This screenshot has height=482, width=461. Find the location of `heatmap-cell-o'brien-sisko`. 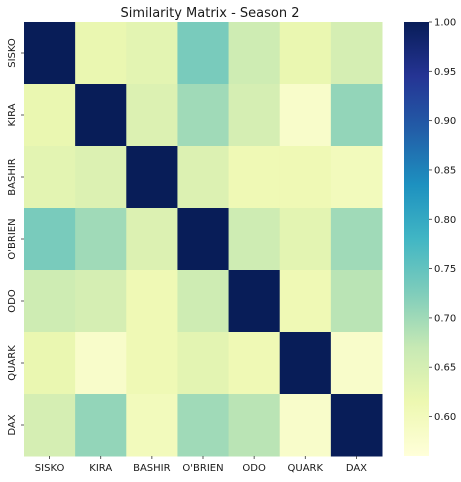

heatmap-cell-o'brien-sisko is located at coordinates (50, 239).